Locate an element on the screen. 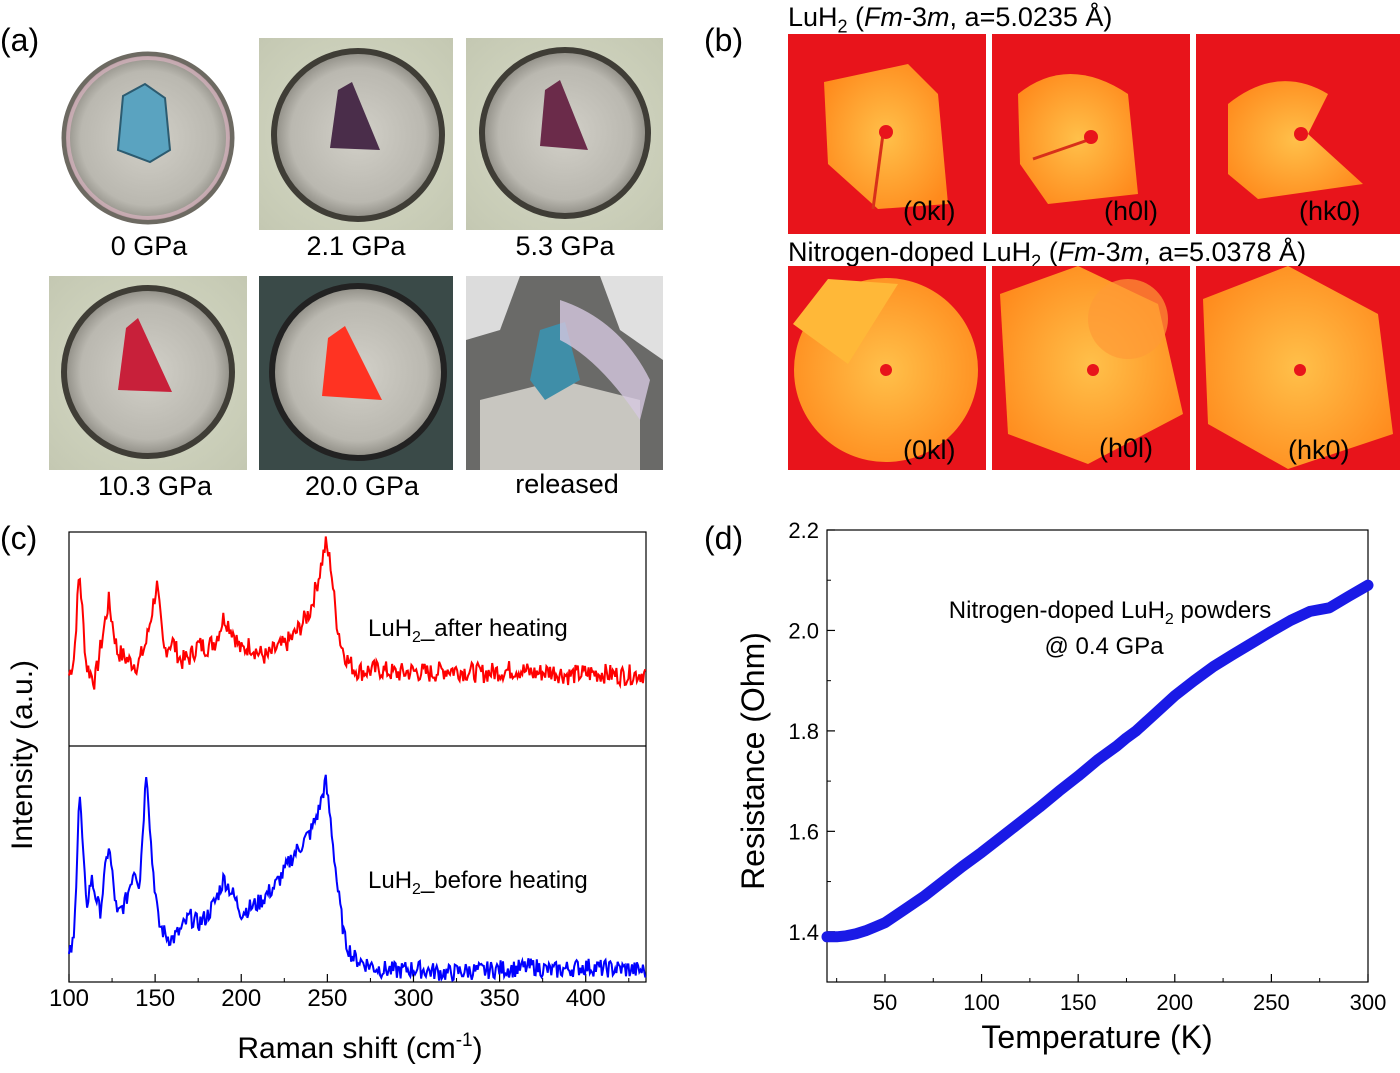  photo-20gpa is located at coordinates (356, 373).